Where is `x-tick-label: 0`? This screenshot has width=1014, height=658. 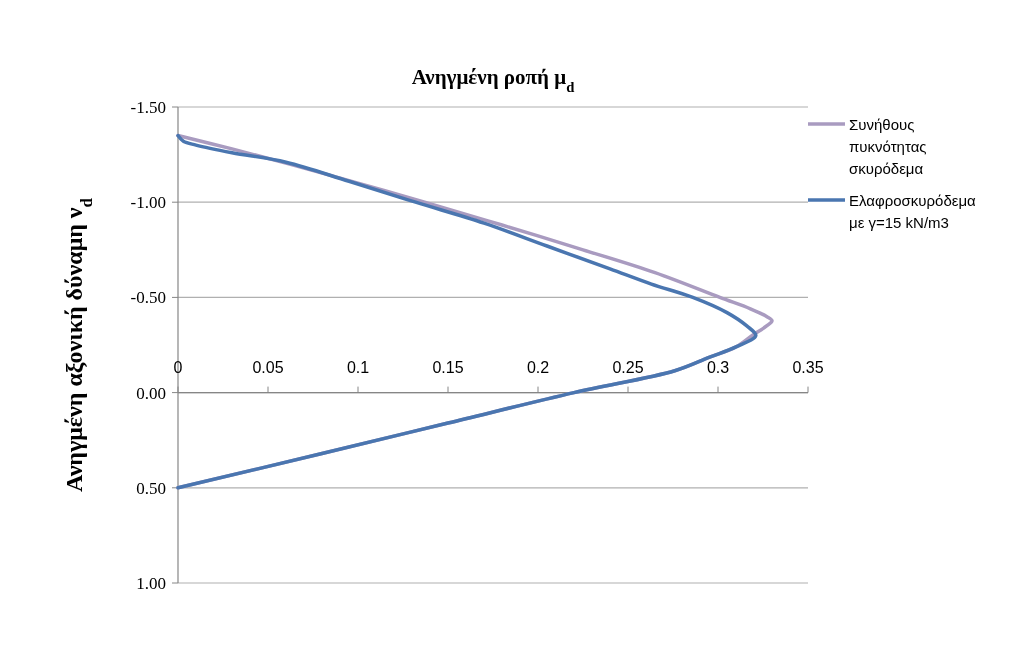
x-tick-label: 0 is located at coordinates (178, 367).